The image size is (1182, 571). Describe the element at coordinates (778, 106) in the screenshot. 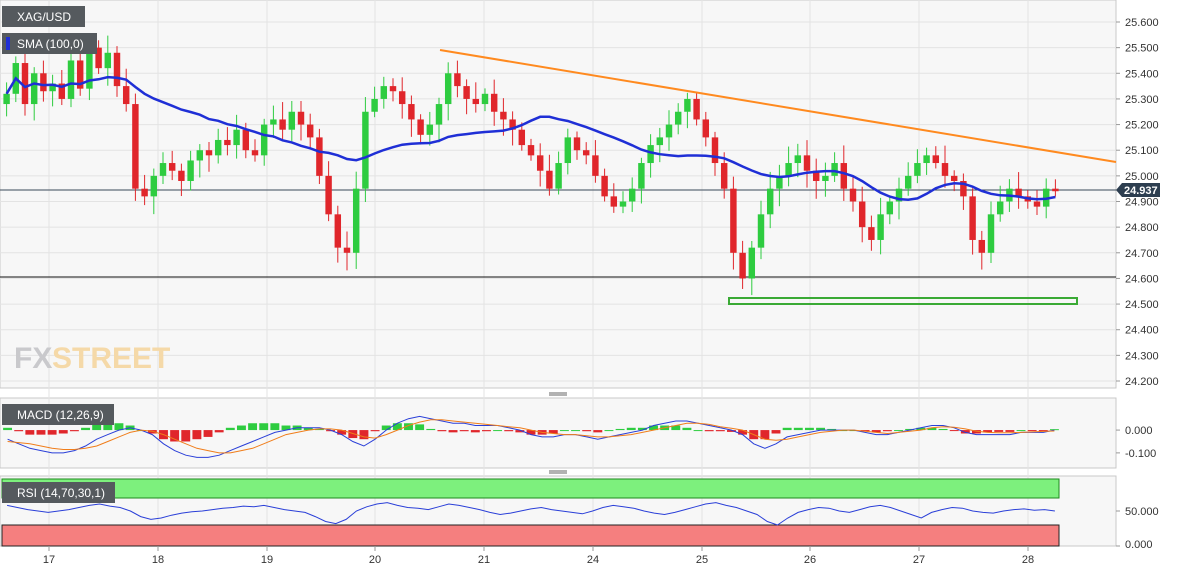

I see `descending-trendline` at that location.